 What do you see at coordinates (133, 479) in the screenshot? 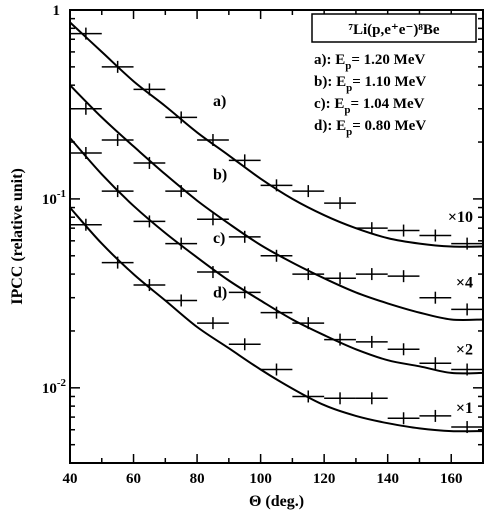
I see `x-tick-label: 60` at bounding box center [133, 479].